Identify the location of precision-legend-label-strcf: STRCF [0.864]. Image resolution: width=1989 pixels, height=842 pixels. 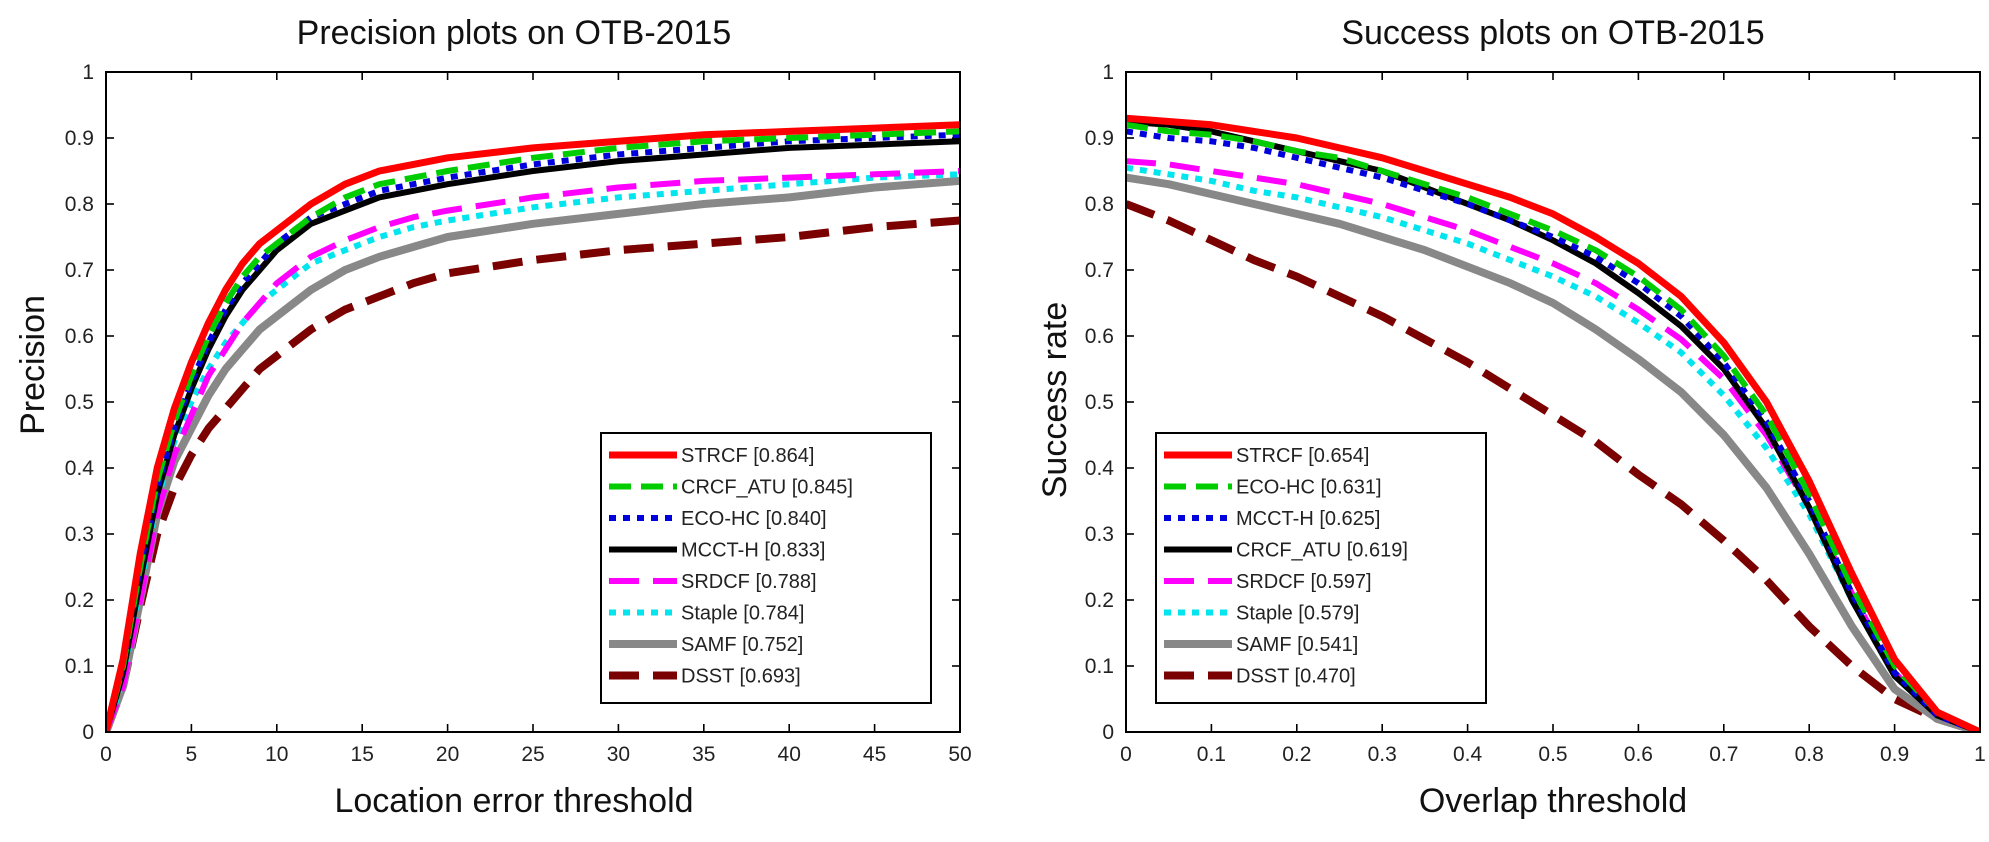
(747, 456).